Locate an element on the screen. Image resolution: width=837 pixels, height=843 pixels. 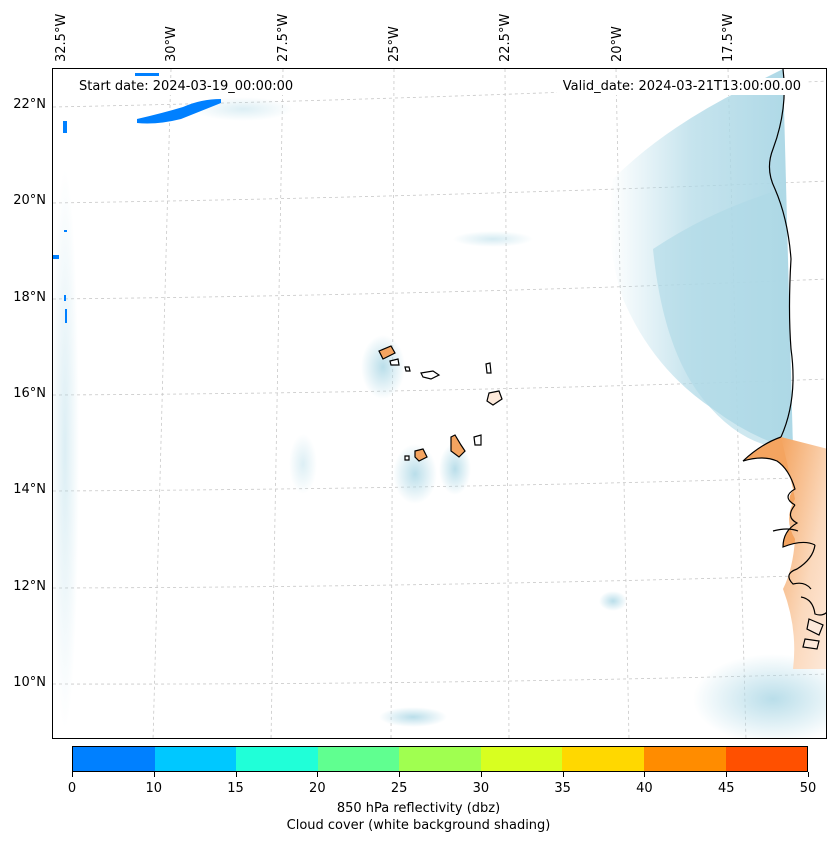
colorbar-tick-label: 40 is located at coordinates (644, 788).